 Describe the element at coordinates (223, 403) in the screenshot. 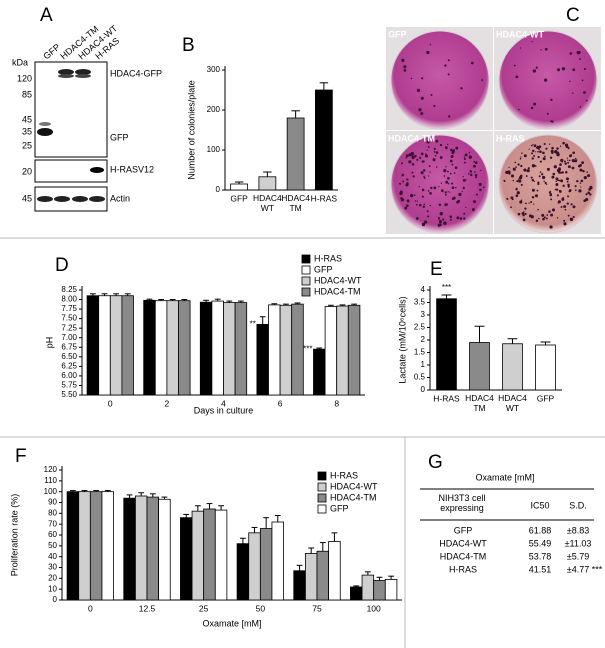

I see `x-tick-label: 4` at that location.